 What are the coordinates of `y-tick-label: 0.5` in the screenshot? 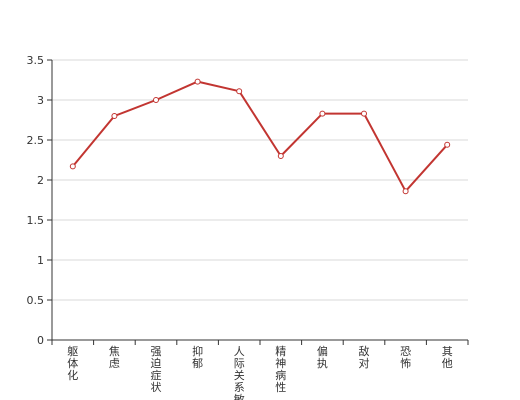 It's located at (36, 300).